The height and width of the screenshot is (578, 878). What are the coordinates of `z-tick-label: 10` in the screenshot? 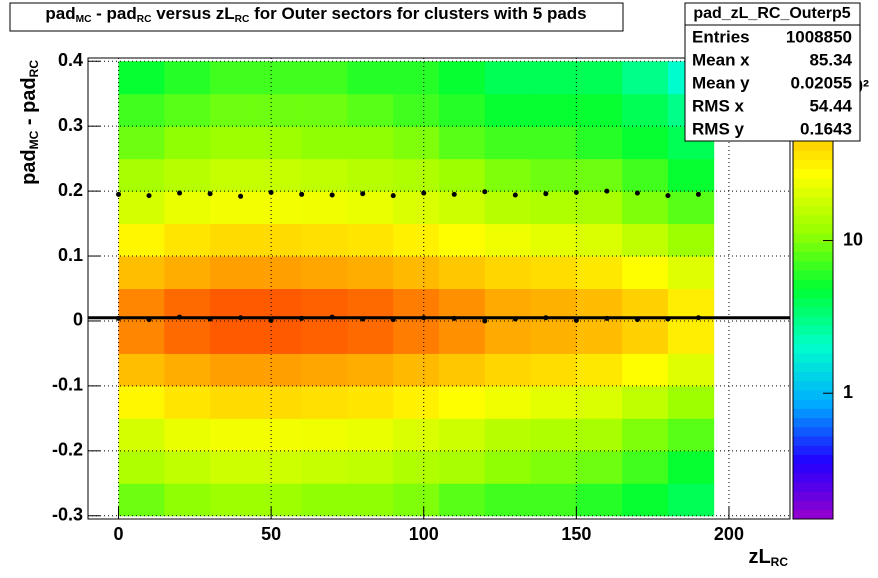 It's located at (853, 239).